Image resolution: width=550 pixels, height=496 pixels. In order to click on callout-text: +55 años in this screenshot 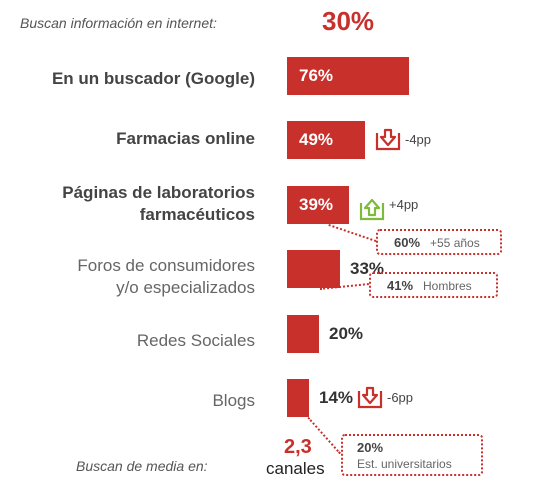, I will do `click(455, 243)`.